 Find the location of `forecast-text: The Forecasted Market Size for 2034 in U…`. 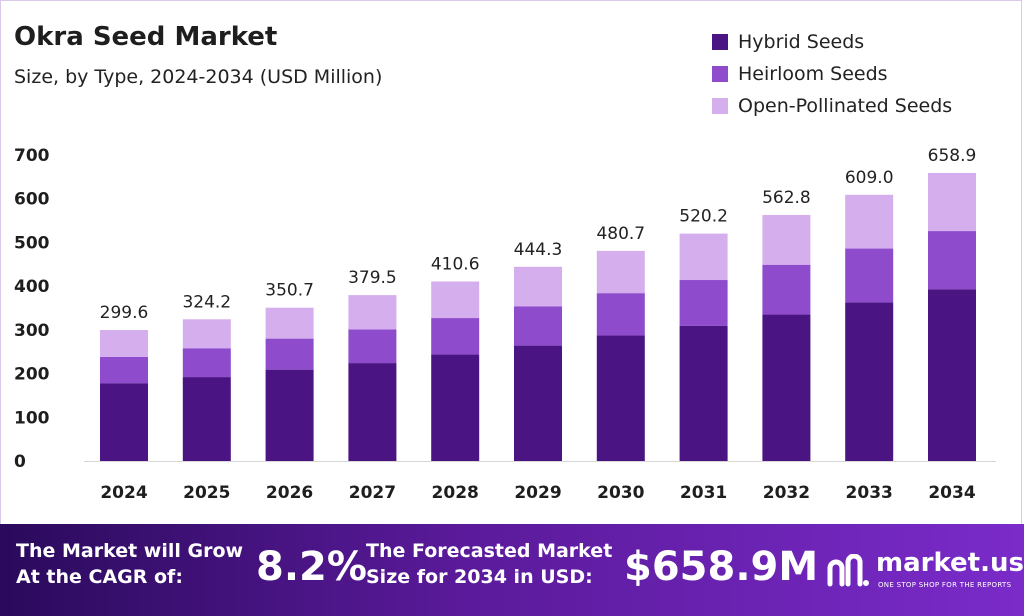

forecast-text: The Forecasted Market Size for 2034 in U… is located at coordinates (489, 564).